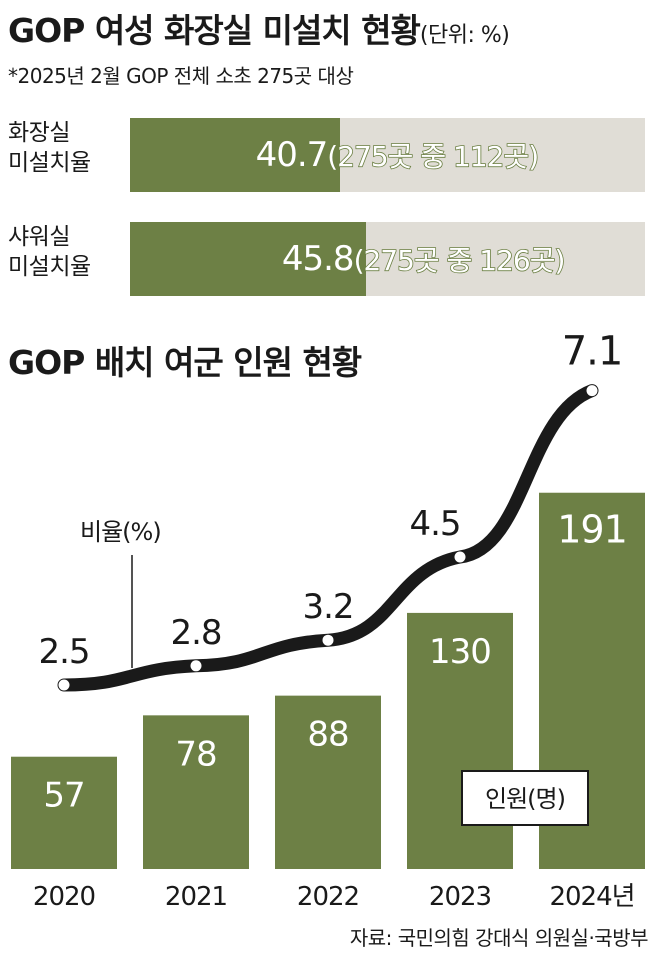 Image resolution: width=658 pixels, height=956 pixels. What do you see at coordinates (196, 792) in the screenshot?
I see `bar-2021` at bounding box center [196, 792].